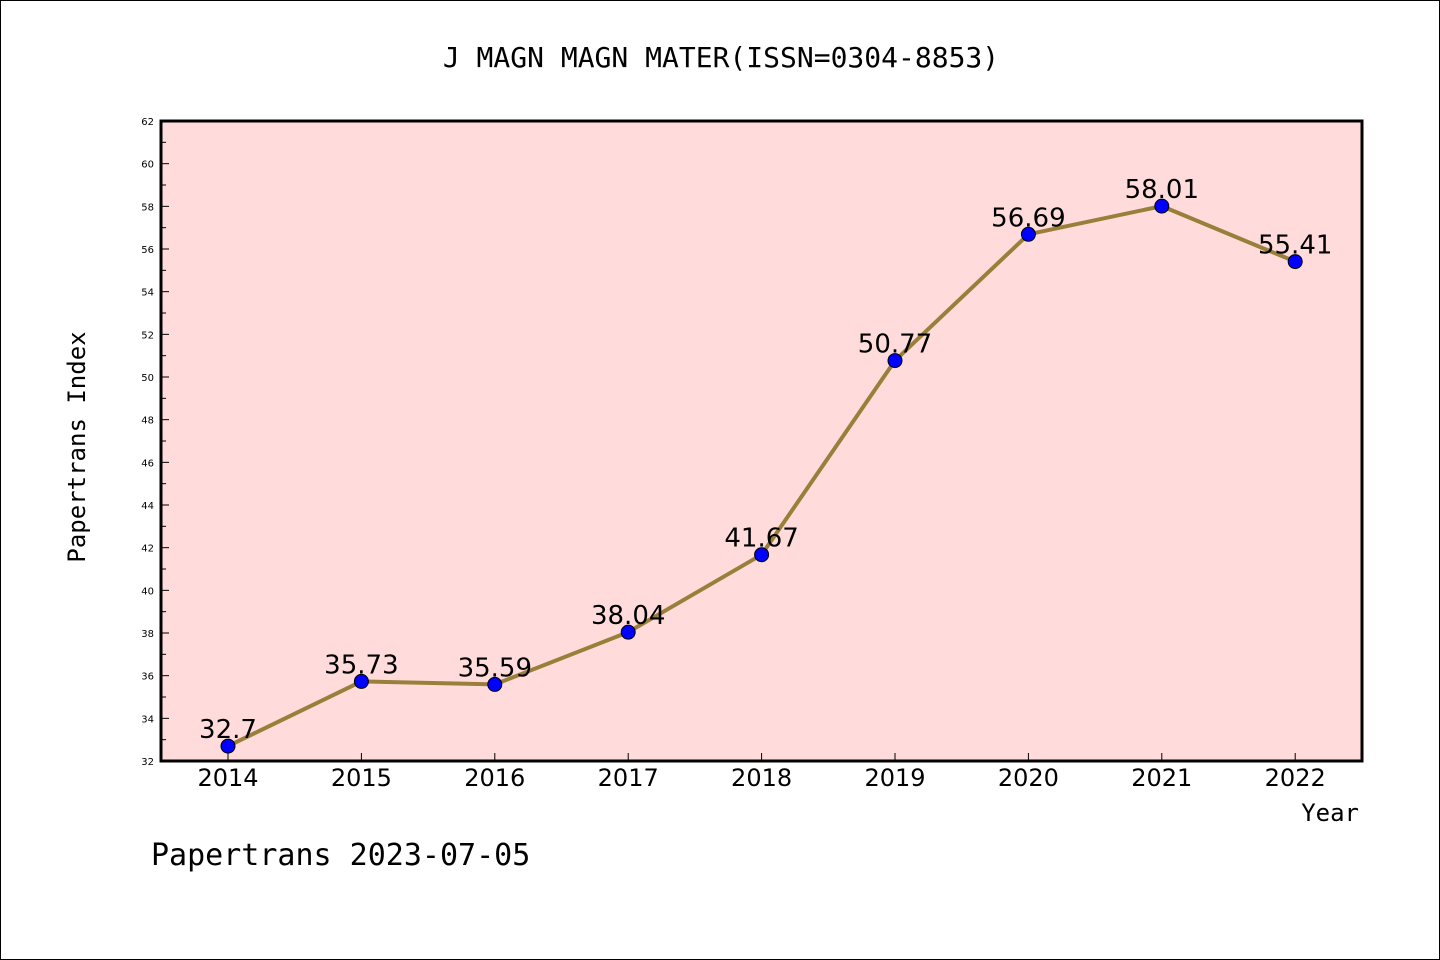  I want to click on x-axis: 2014 2015 2016 2017 2018 2019 2020 2021 2022, so click(761, 772).